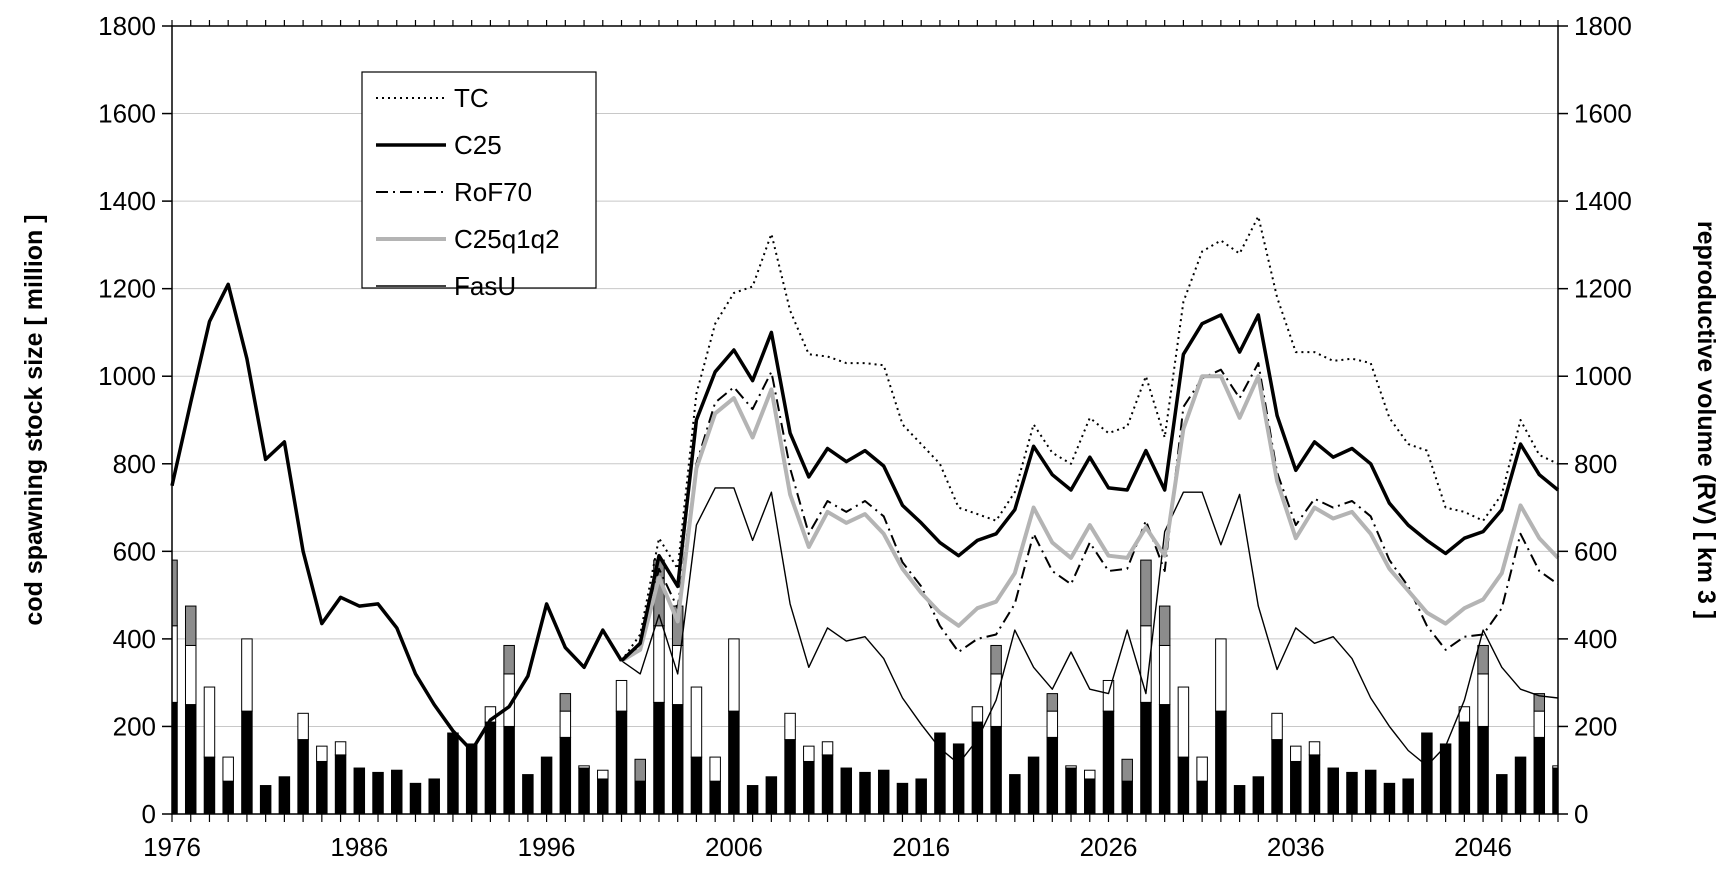 The height and width of the screenshot is (873, 1724). What do you see at coordinates (827, 847) in the screenshot?
I see `x-axis-tick-labels: 1976 1986 1996 2006 2016 2026 2036 2046` at bounding box center [827, 847].